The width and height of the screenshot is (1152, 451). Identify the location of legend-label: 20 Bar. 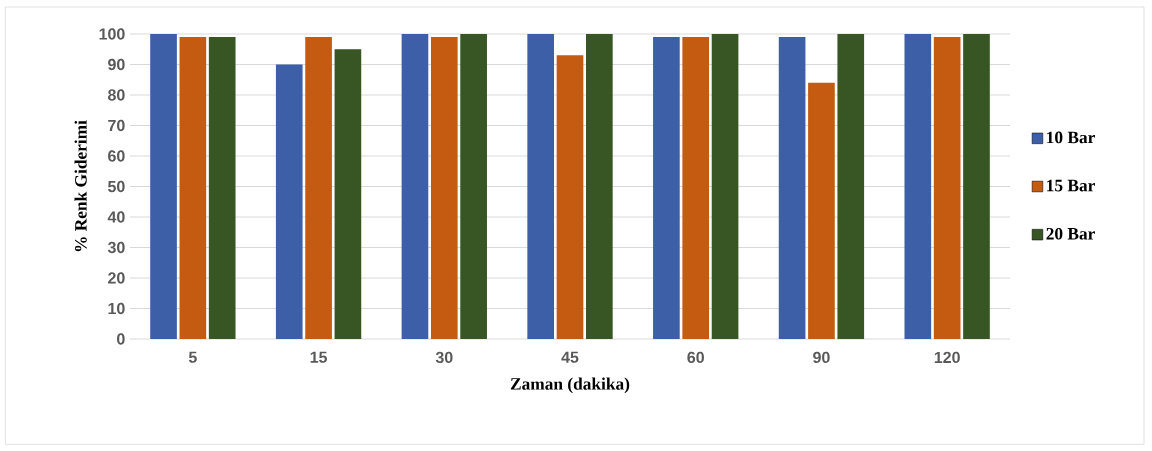
(1070, 233).